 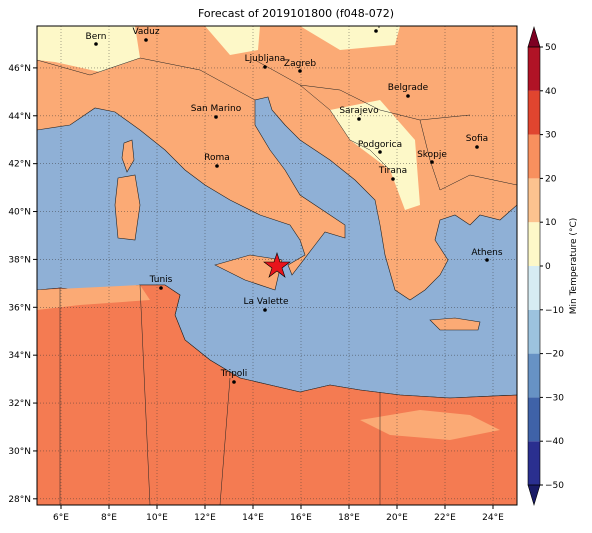 What do you see at coordinates (205, 518) in the screenshot?
I see `x-tick-label: 12°E` at bounding box center [205, 518].